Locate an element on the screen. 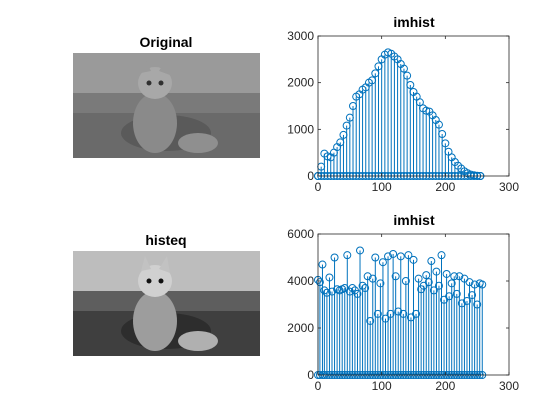  histeq-image-panel: histeq is located at coordinates (166, 294).